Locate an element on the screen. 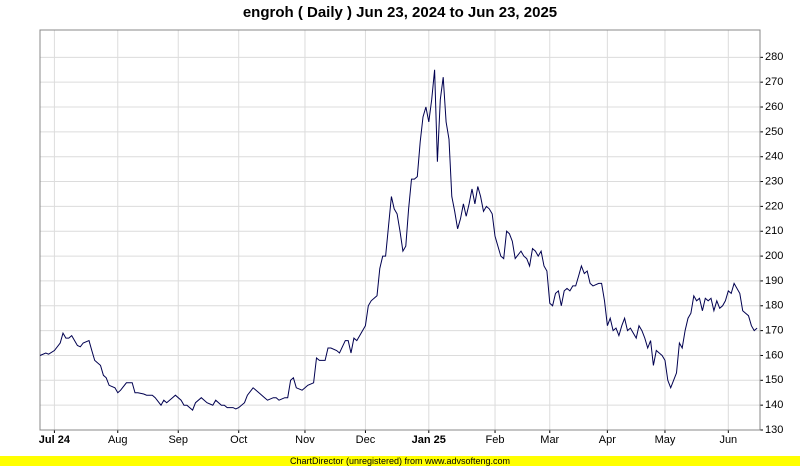  y-tick-label: 180 is located at coordinates (774, 306).